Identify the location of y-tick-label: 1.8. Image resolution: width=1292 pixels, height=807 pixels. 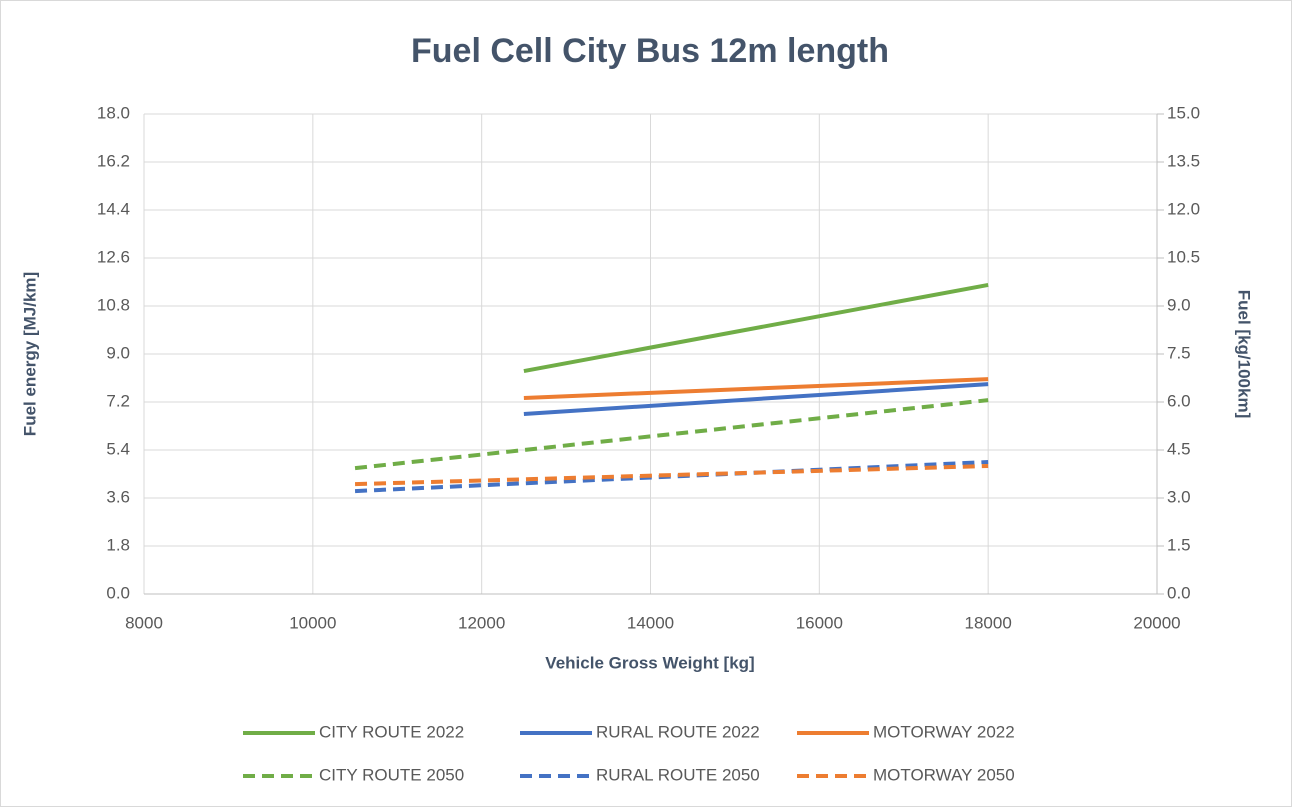
(118, 544).